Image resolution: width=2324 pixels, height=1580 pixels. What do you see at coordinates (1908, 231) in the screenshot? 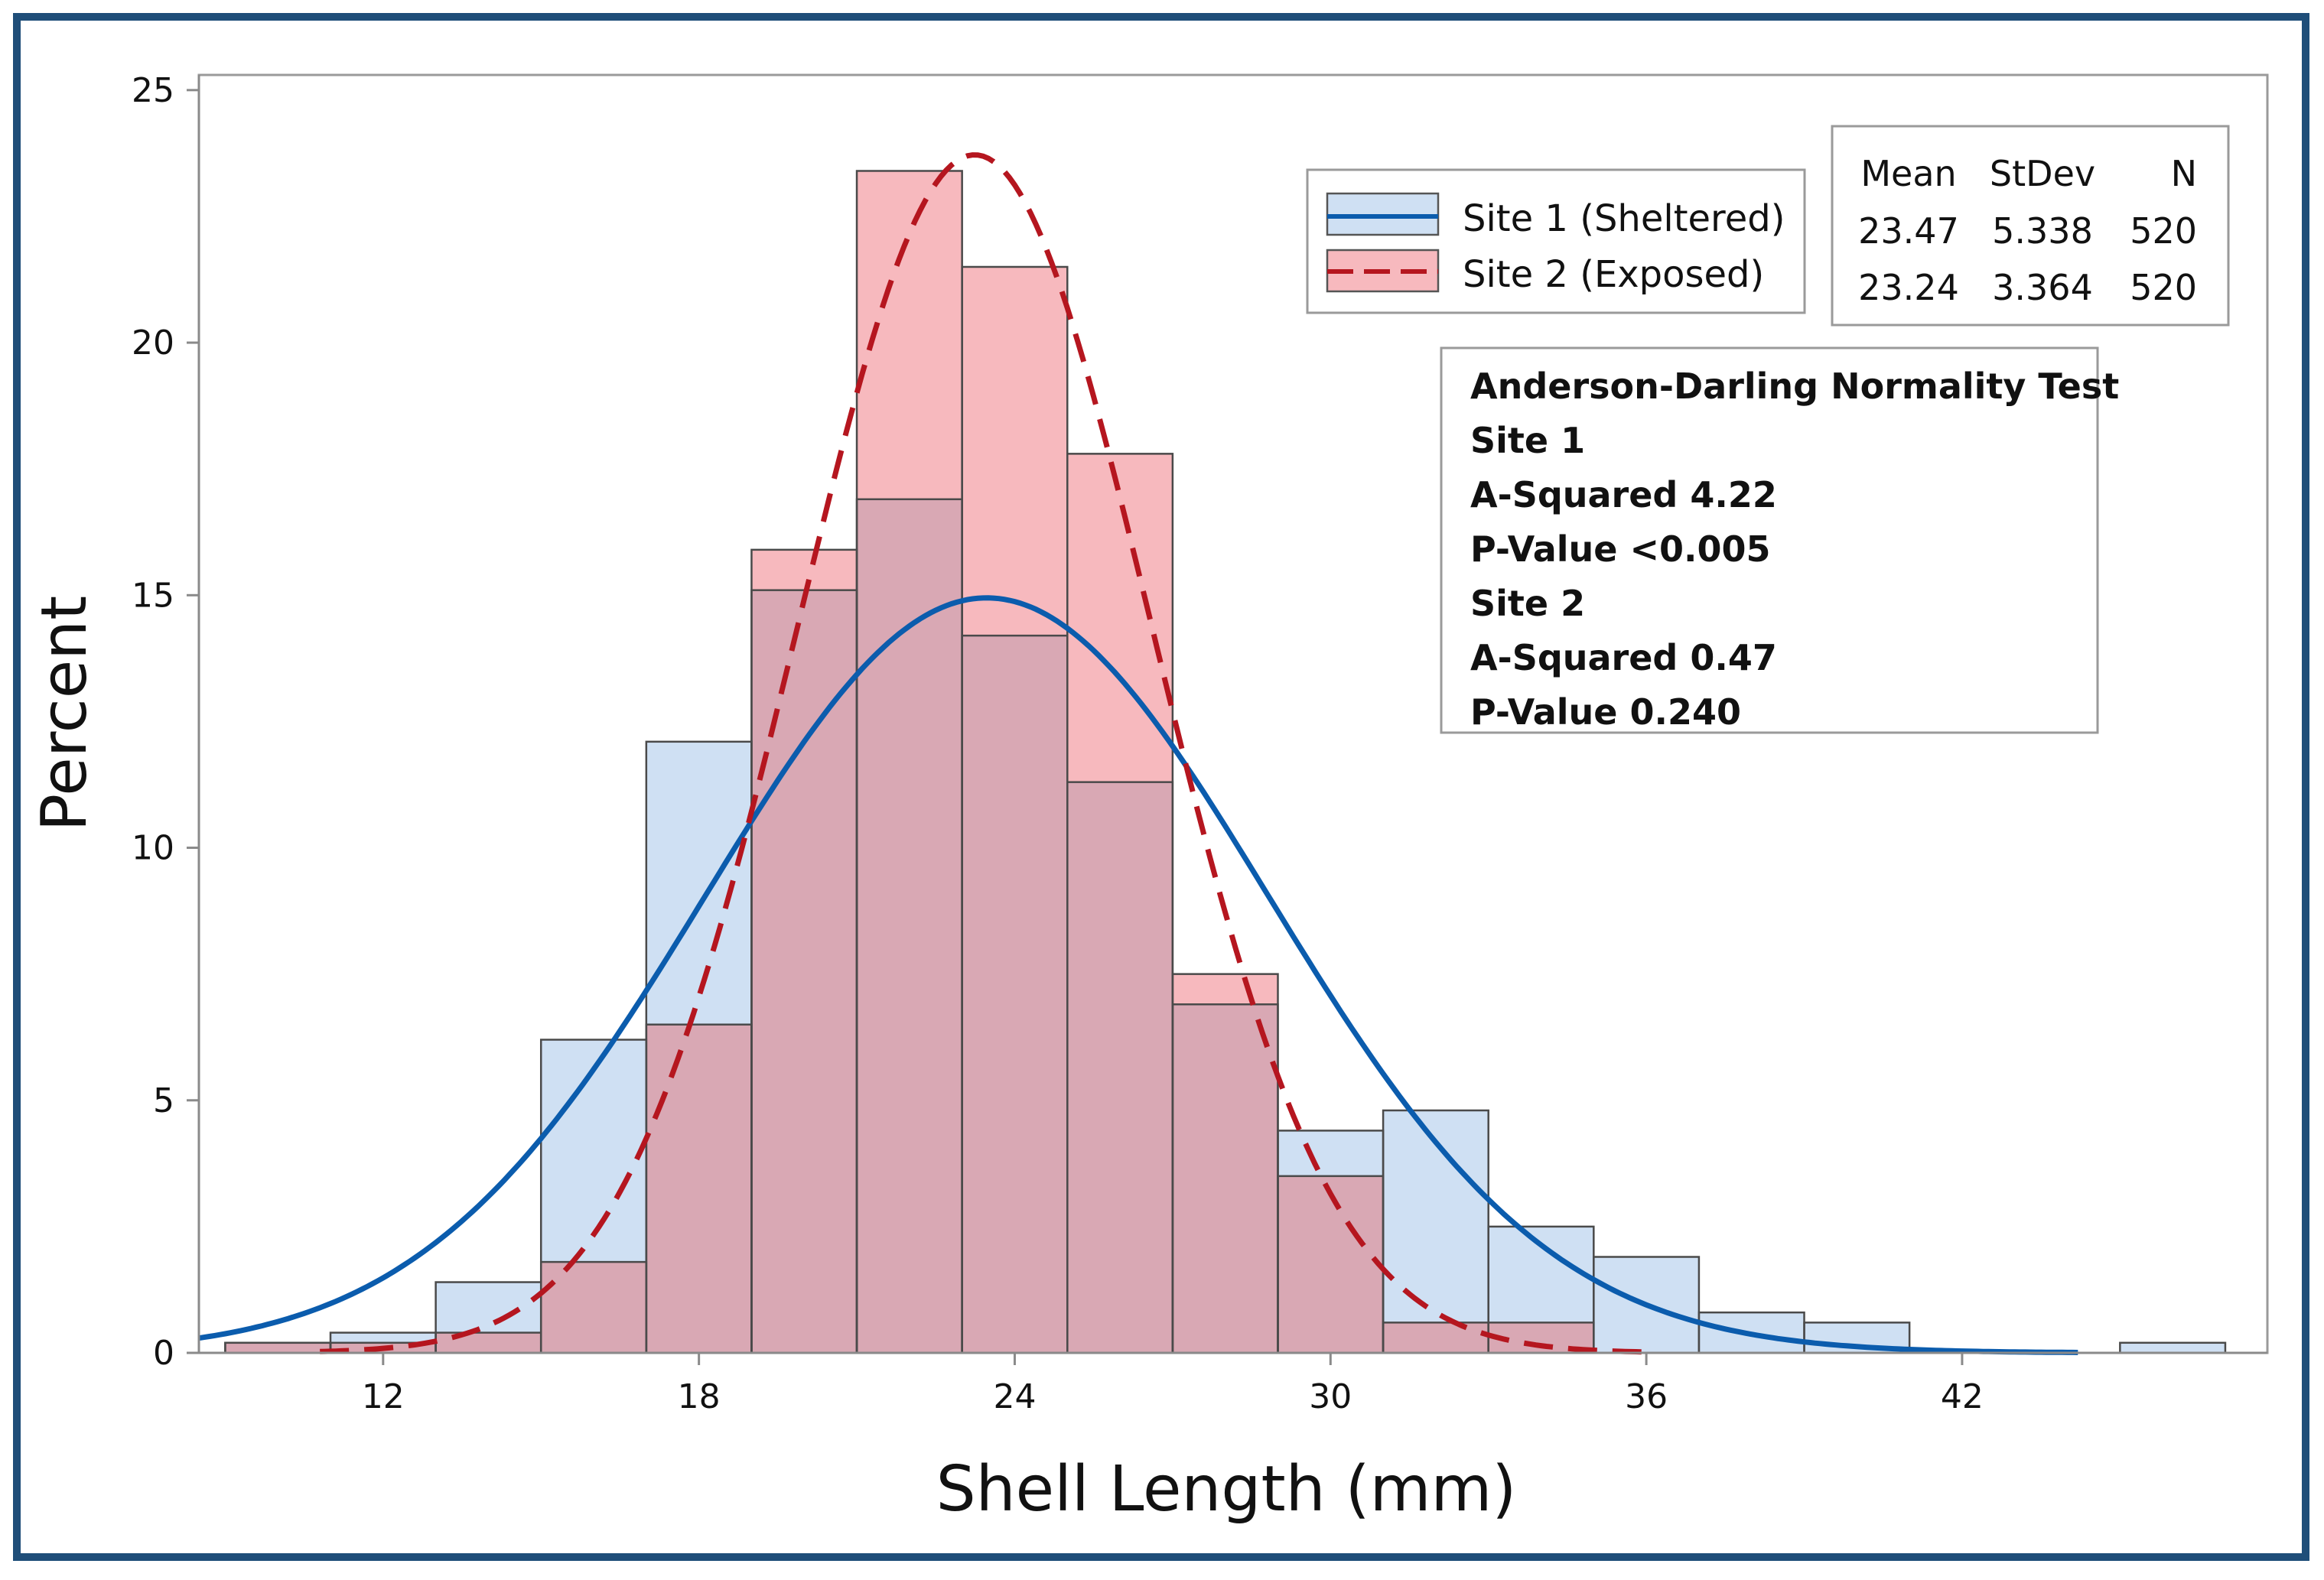
I see `stats-site1-mean: 23.47` at bounding box center [1908, 231].